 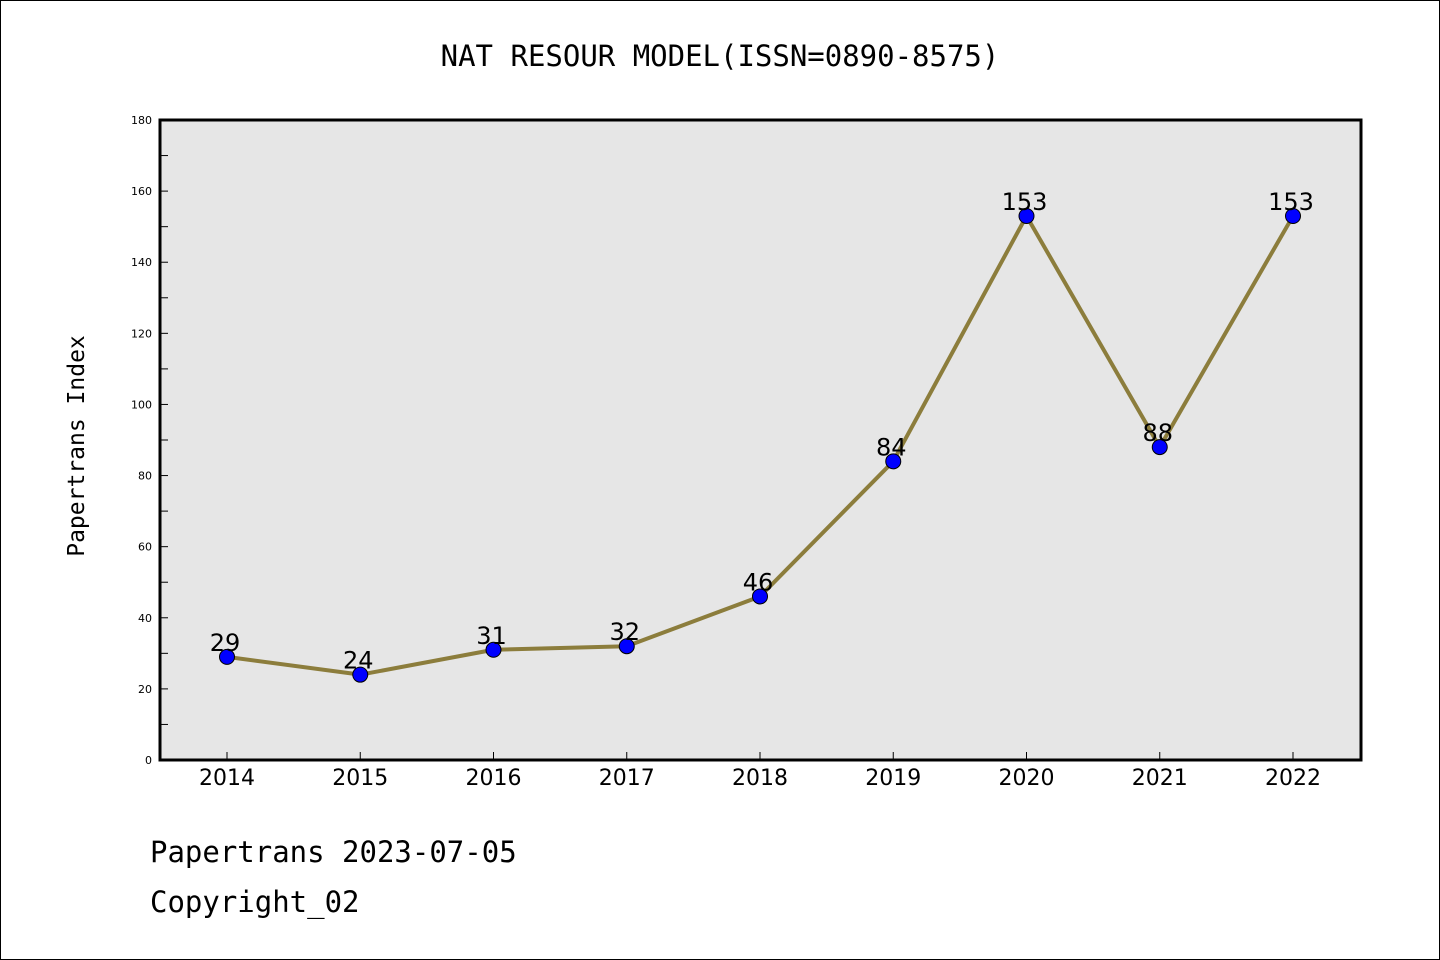 I want to click on data-label: 32, so click(x=624, y=632).